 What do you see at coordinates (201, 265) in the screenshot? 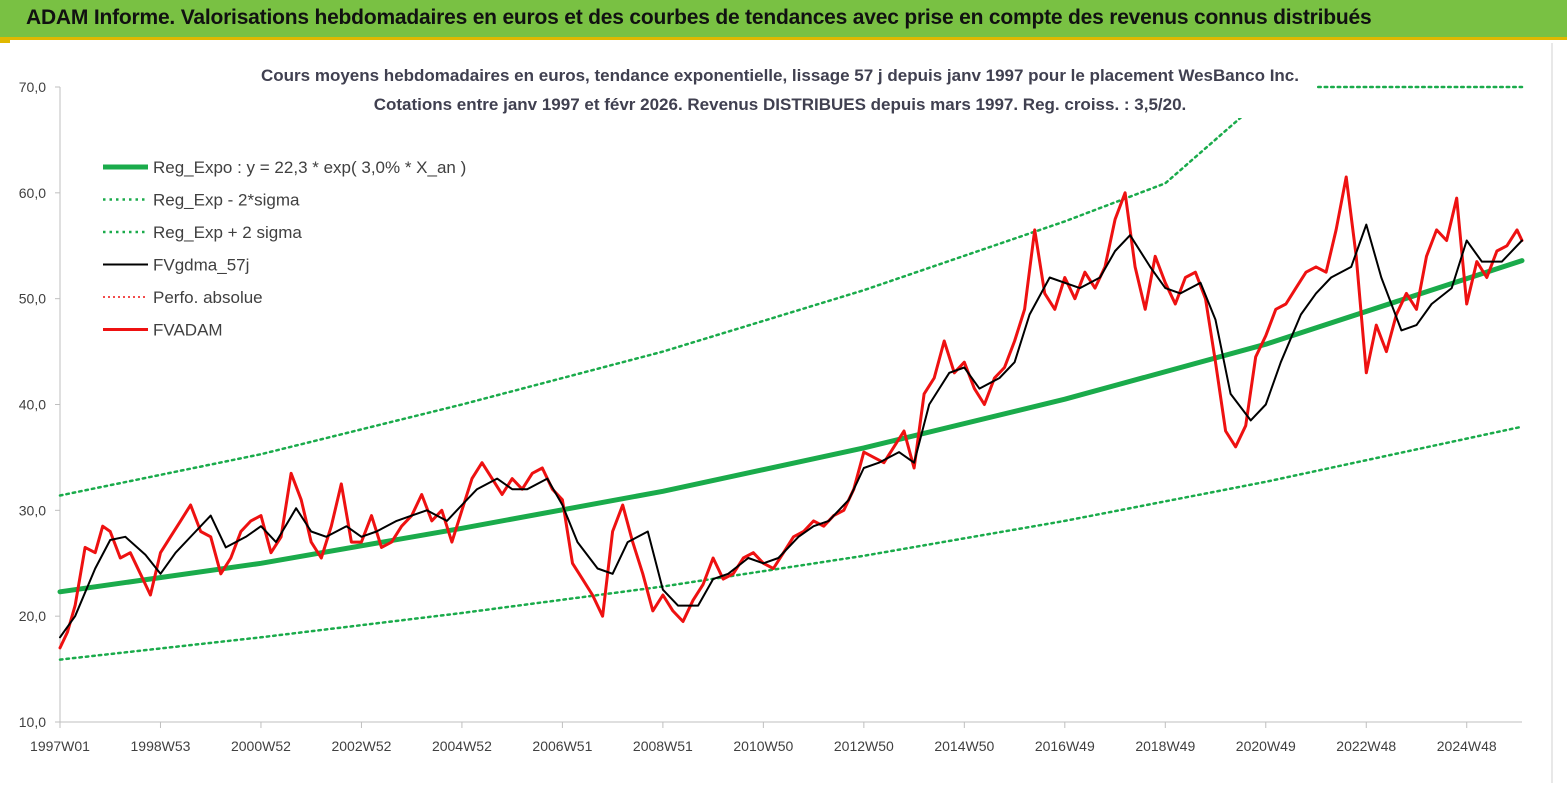
I see `legend-smoothed-label: FVgdma_57j` at bounding box center [201, 265].